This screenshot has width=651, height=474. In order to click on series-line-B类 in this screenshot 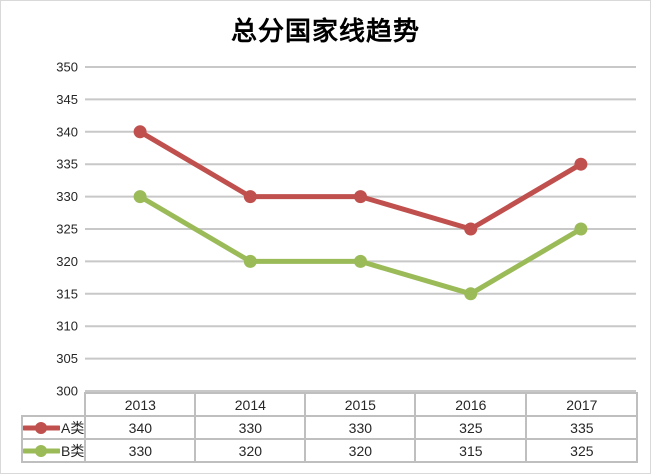, I will do `click(360, 245)`.